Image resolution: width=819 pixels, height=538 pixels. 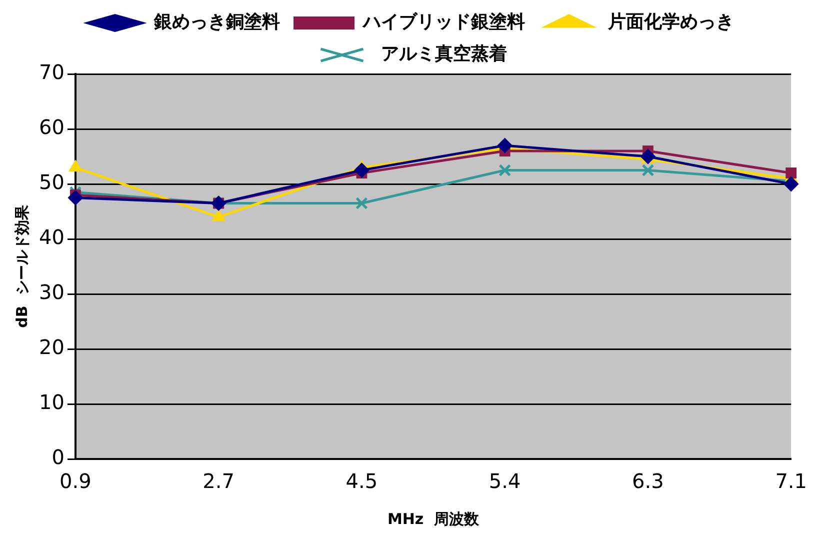 I want to click on x-tick-label: 0.9, so click(x=76, y=481).